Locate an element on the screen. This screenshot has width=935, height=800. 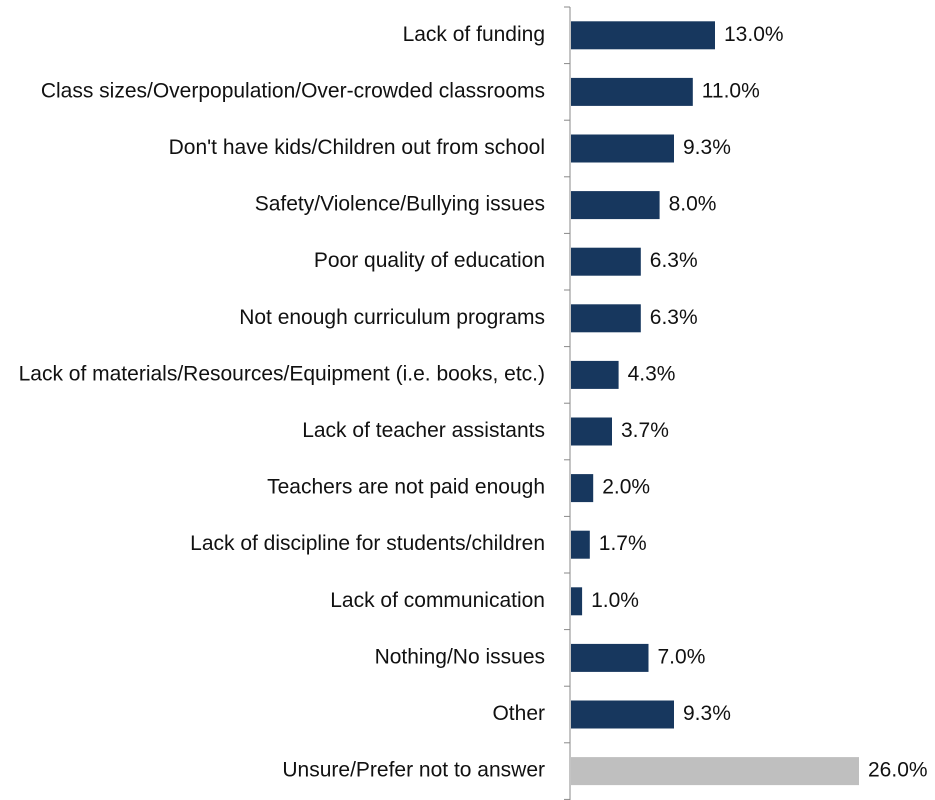
category-label: Don't have kids/Children out from school is located at coordinates (357, 147).